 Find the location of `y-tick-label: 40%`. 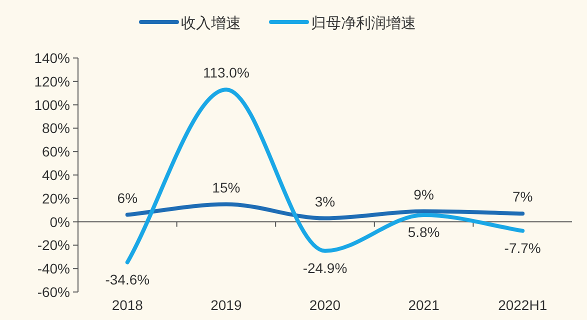

y-tick-label: 40% is located at coordinates (56, 175).